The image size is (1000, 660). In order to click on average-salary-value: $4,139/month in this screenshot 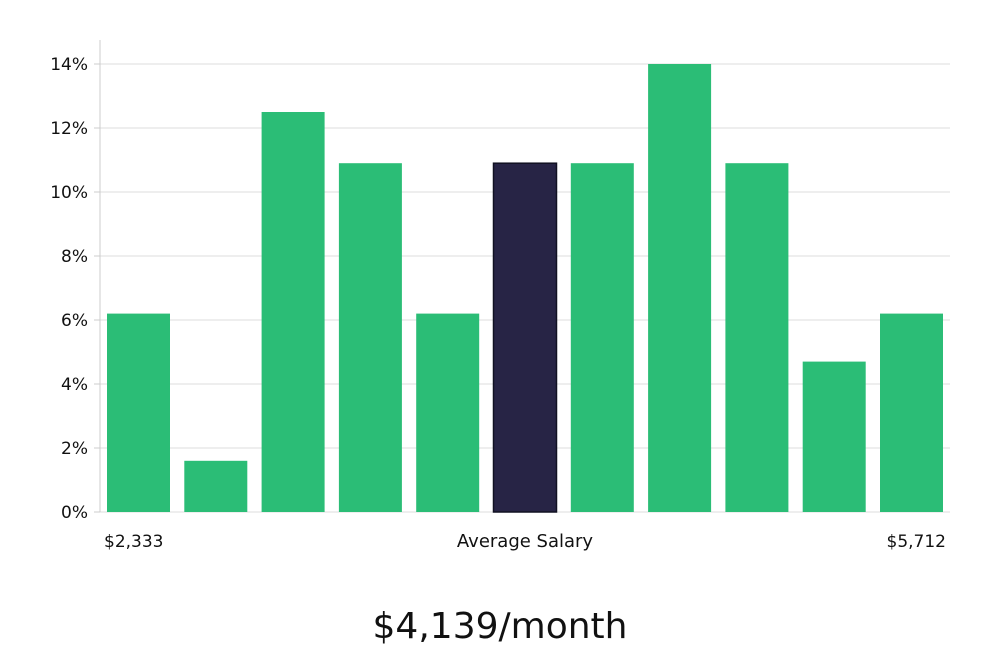, I will do `click(500, 626)`.